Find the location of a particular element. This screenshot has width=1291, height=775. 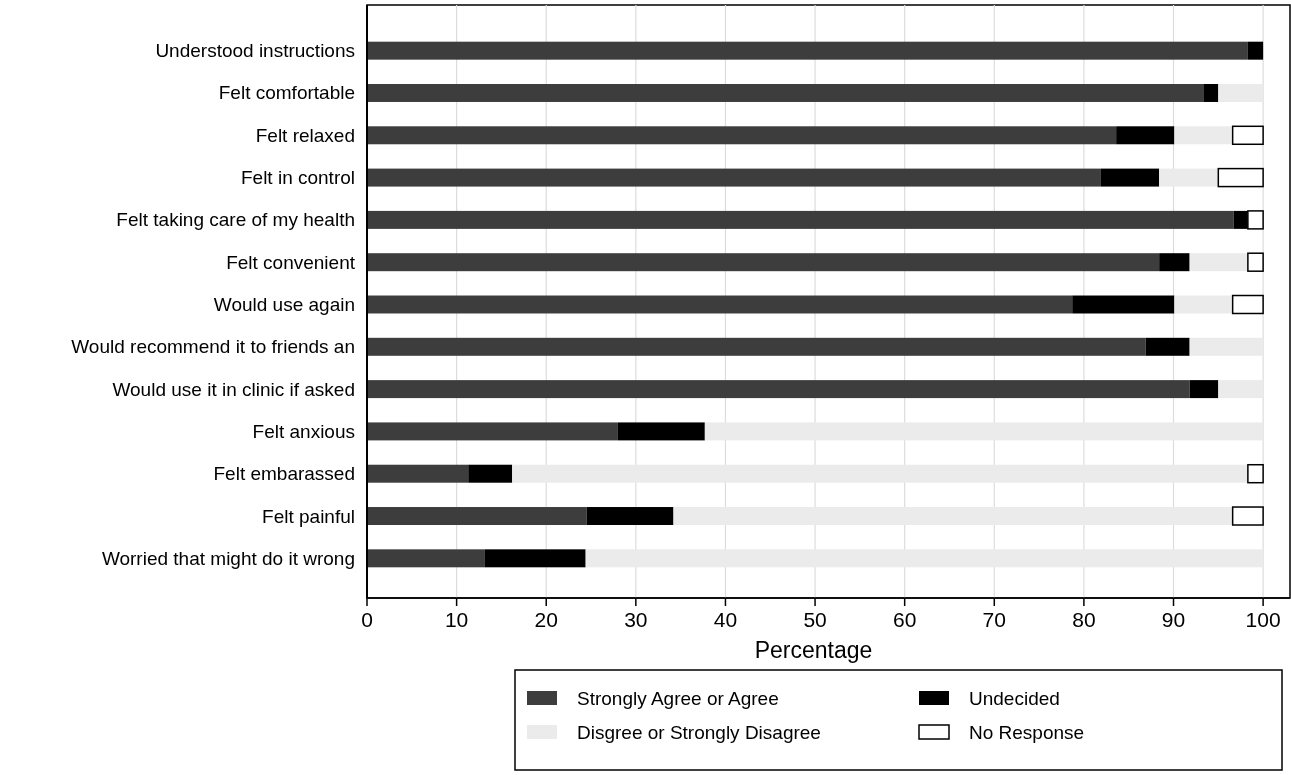

y-tick-label: Felt painful is located at coordinates (308, 516).